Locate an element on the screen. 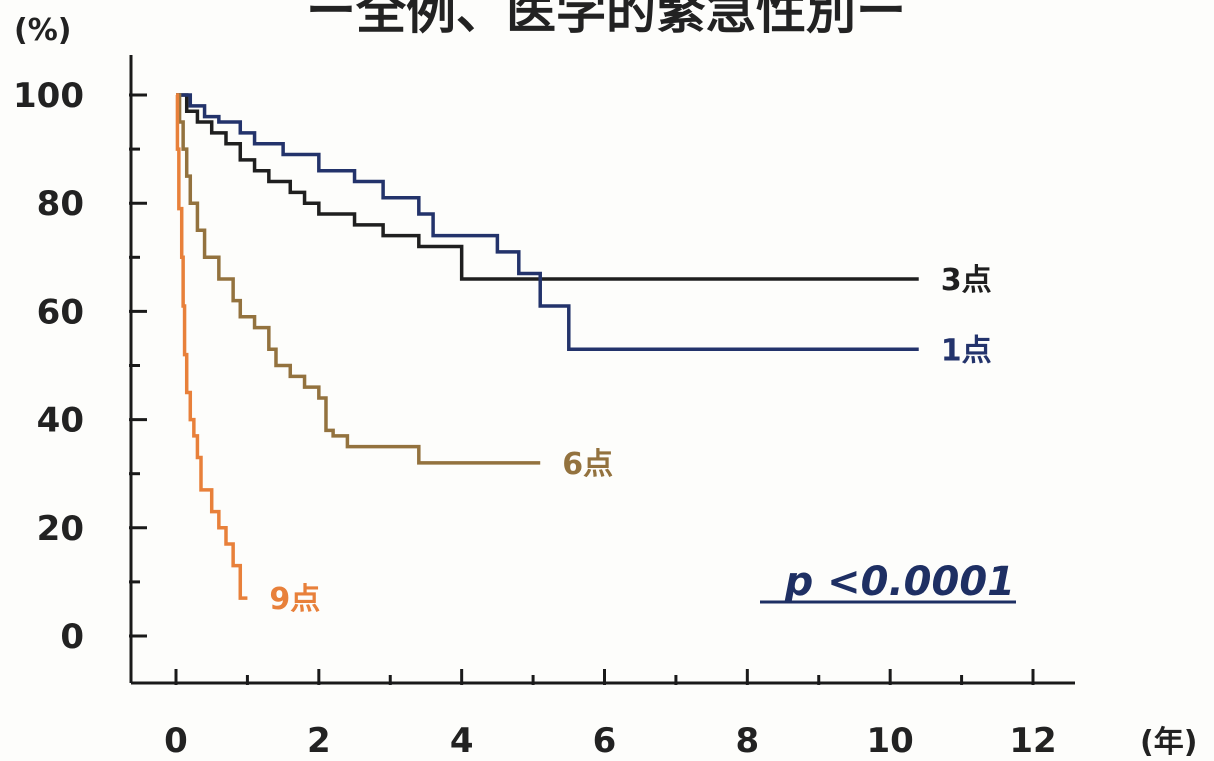 The height and width of the screenshot is (761, 1214). p-value-annotation: p <0.0001 is located at coordinates (899, 582).